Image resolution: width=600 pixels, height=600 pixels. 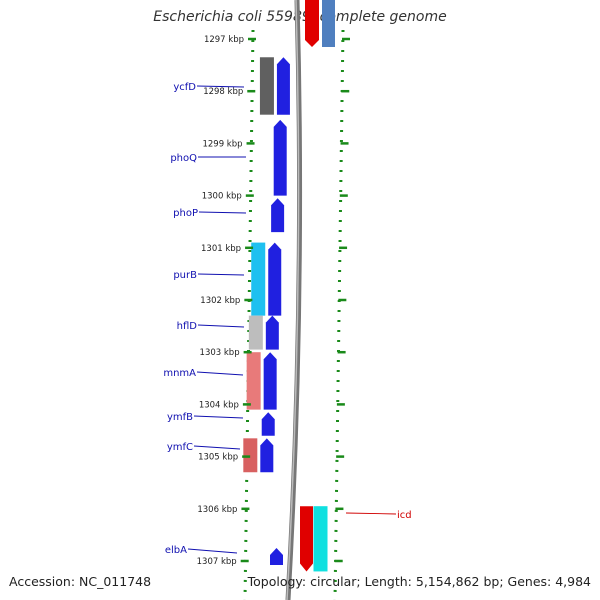 What do you see at coordinates (220, 353) in the screenshot?
I see `tick-label: 1303 kbp` at bounding box center [220, 353].